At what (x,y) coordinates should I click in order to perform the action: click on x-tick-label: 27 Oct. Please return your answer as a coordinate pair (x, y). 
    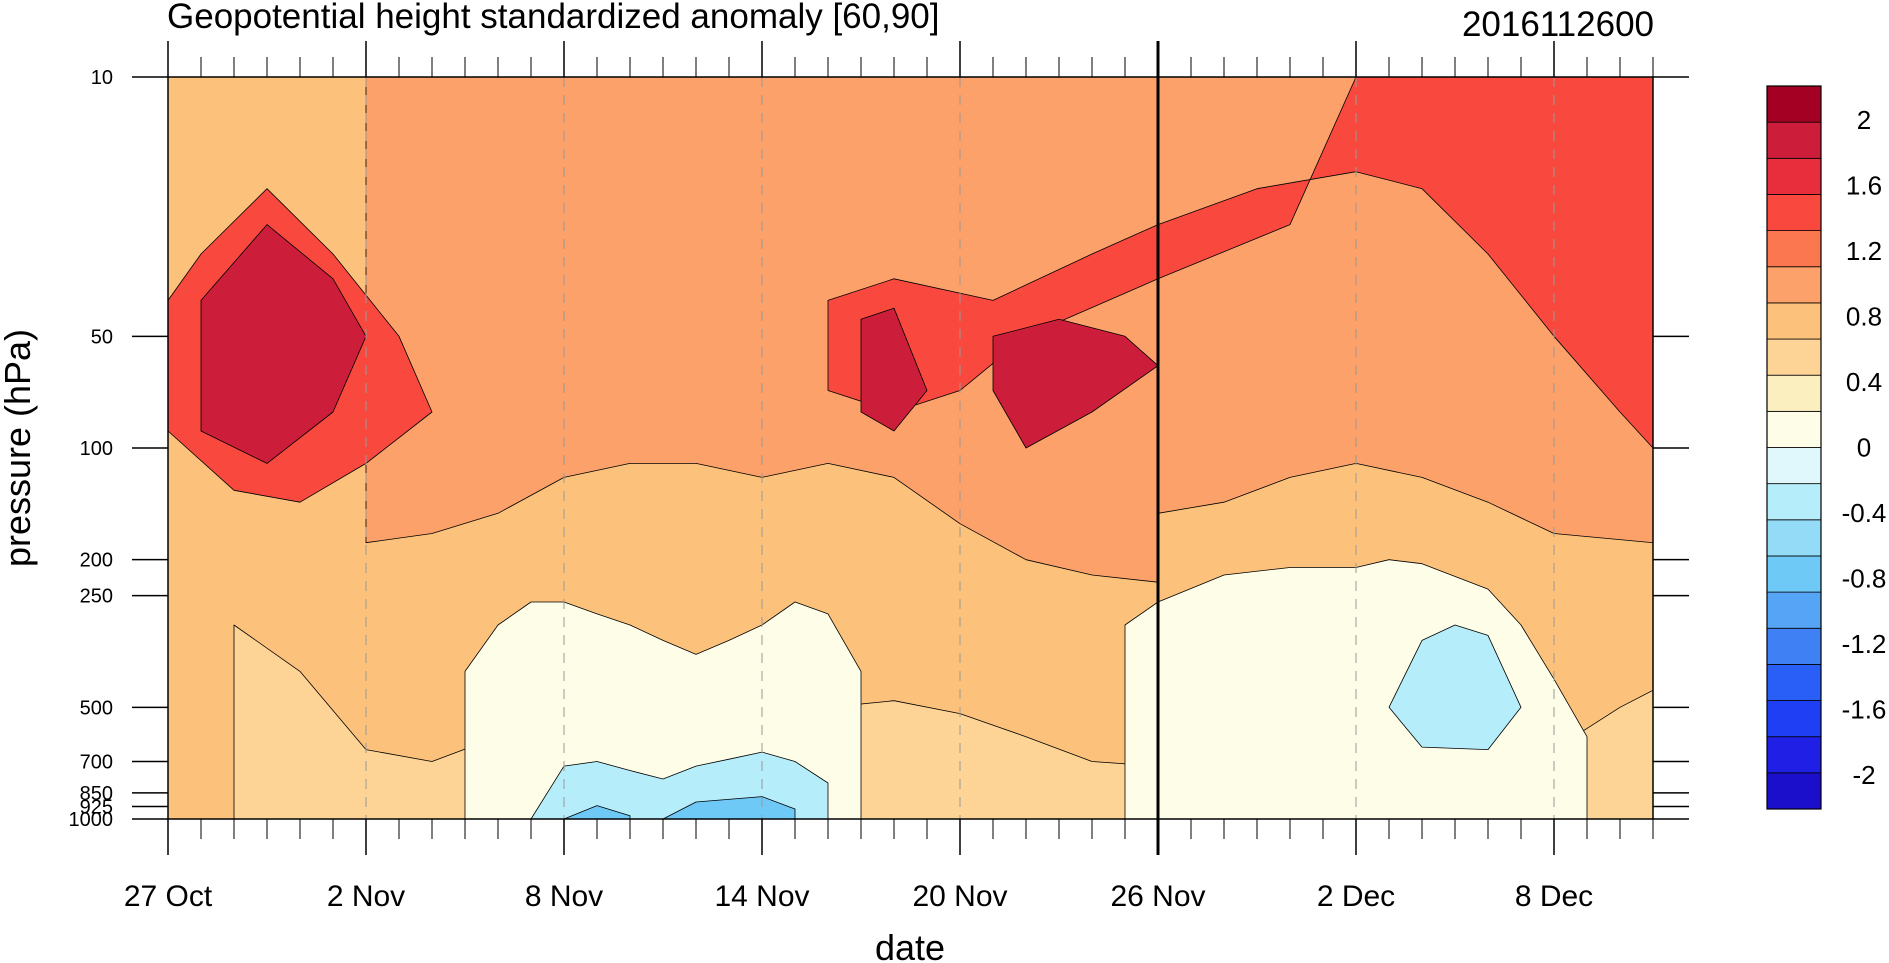
    Looking at the image, I should click on (168, 896).